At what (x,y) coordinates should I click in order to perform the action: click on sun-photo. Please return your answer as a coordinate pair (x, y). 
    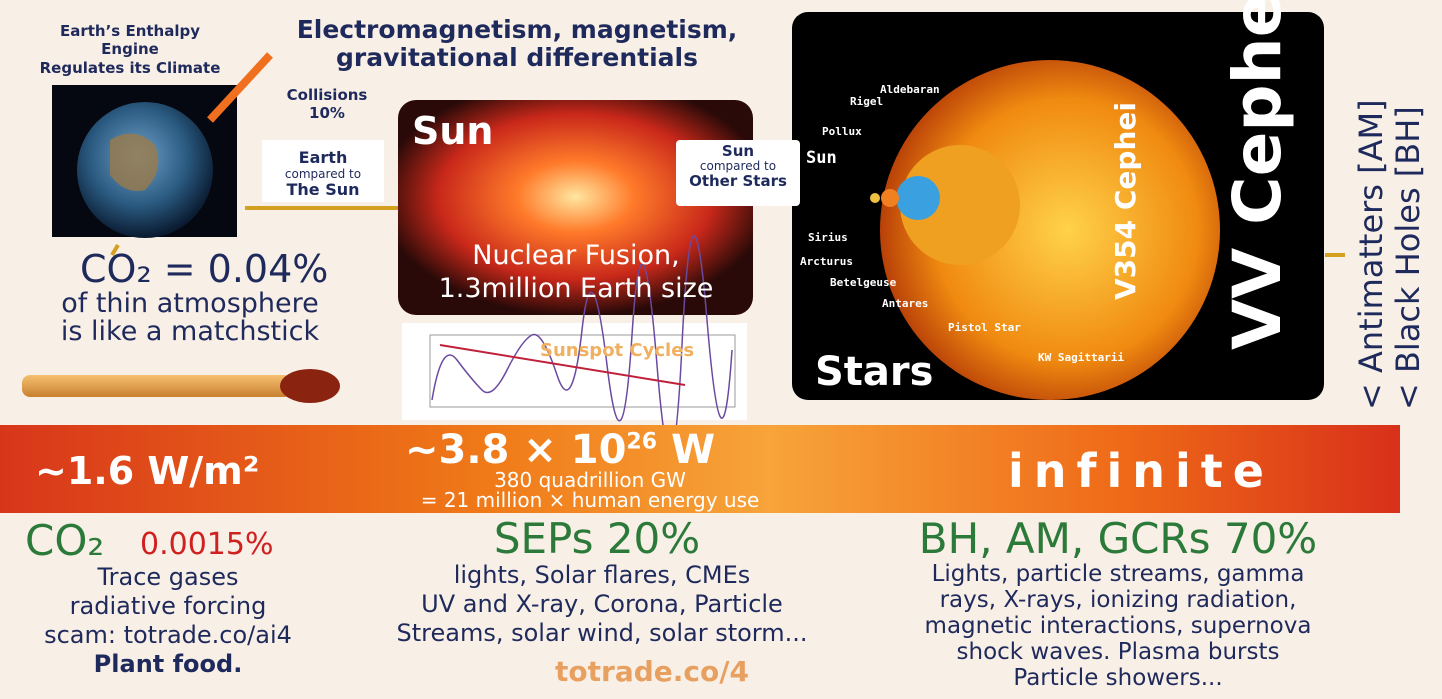
    Looking at the image, I should click on (575, 207).